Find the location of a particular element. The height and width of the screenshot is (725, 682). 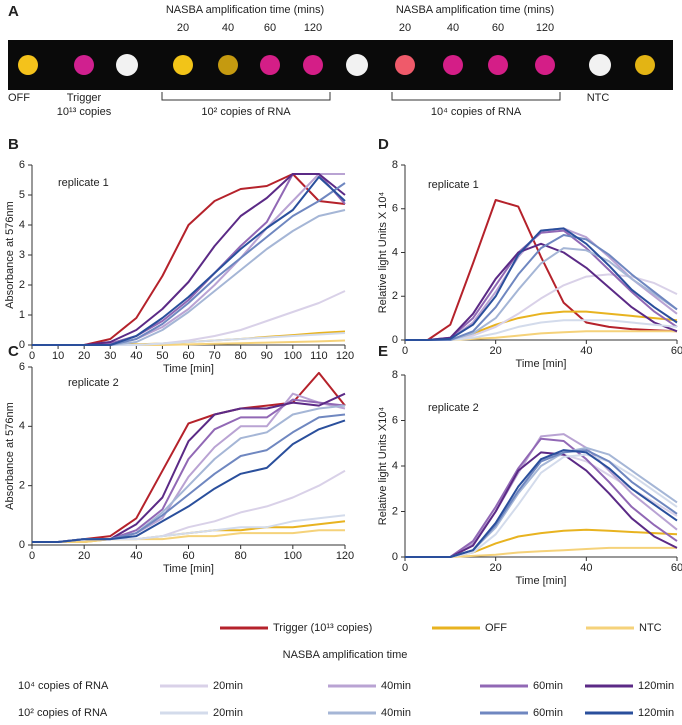

annotation: replicate 1 is located at coordinates (453, 185).